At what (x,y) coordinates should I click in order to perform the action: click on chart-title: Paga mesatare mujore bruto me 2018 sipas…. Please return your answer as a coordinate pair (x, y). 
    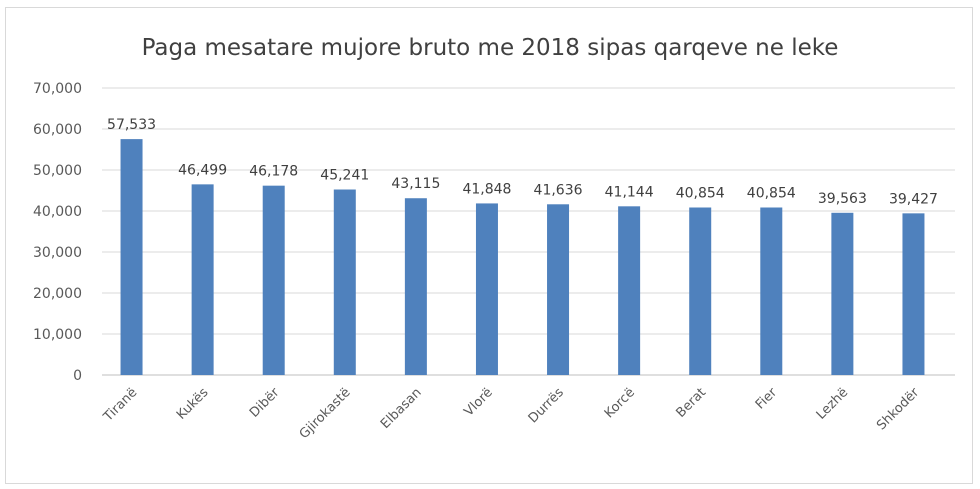
    Looking at the image, I should click on (490, 48).